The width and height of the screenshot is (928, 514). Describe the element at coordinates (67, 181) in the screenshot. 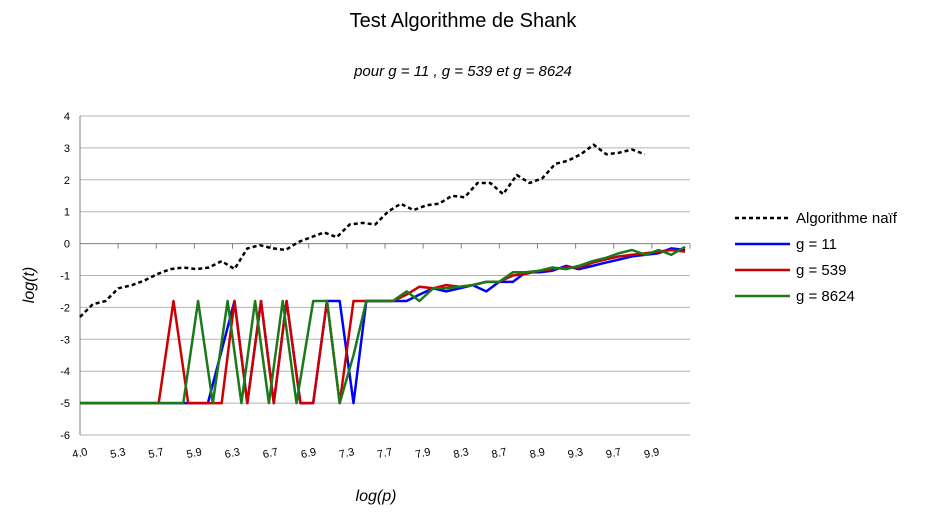

I see `y-tick-label: 2` at that location.